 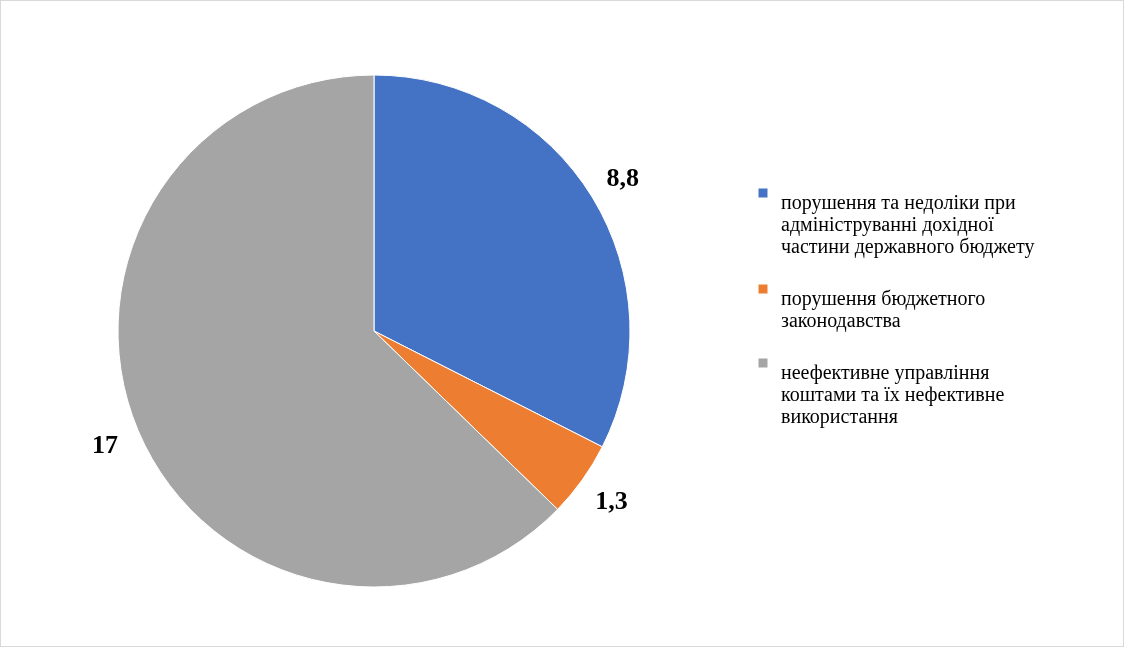 What do you see at coordinates (611, 500) in the screenshot?
I see `data-label: 1,3` at bounding box center [611, 500].